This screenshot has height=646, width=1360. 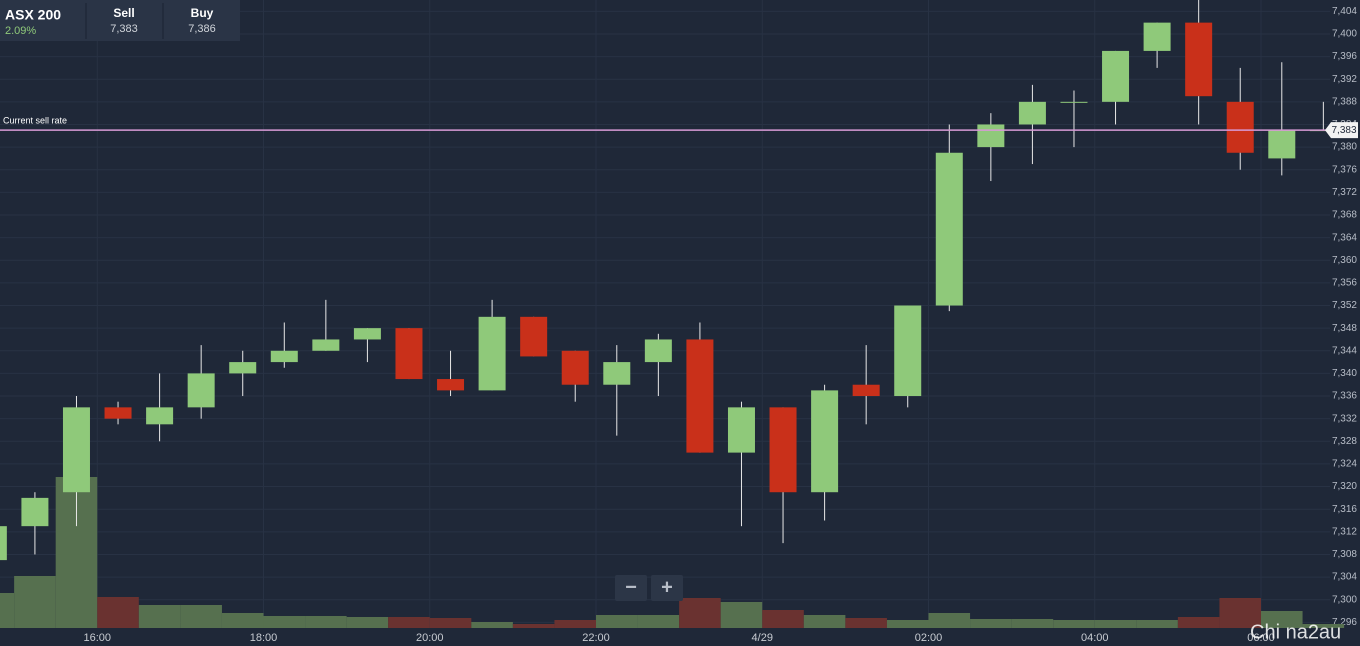 I want to click on zoom-out: −, so click(x=631, y=587).